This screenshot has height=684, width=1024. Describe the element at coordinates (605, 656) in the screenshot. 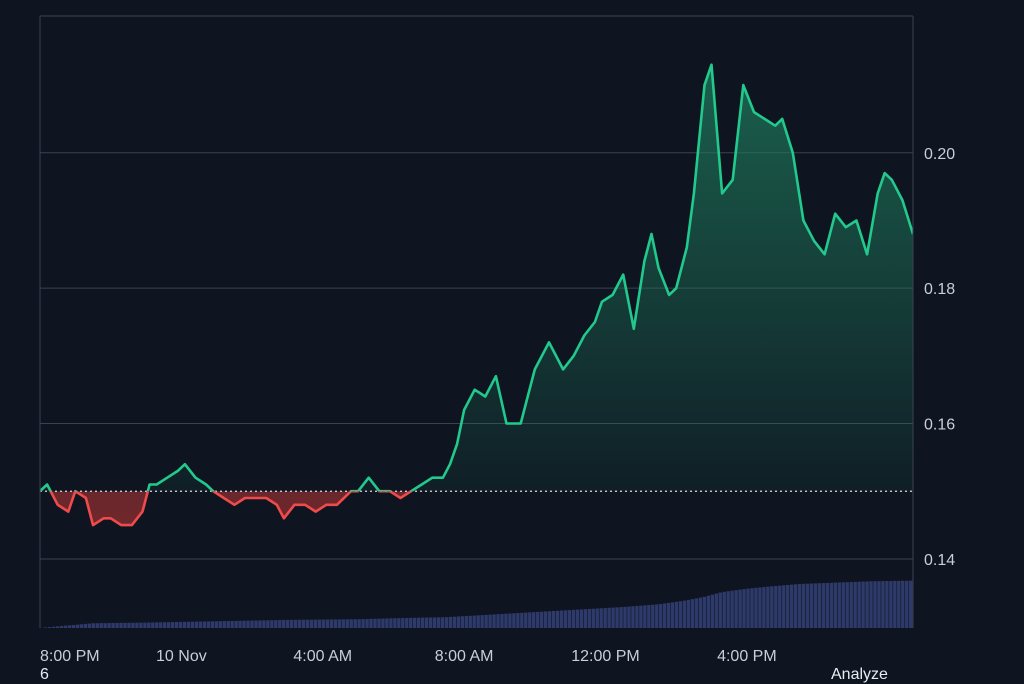

I see `x-tick-label: 12:00 PM` at that location.